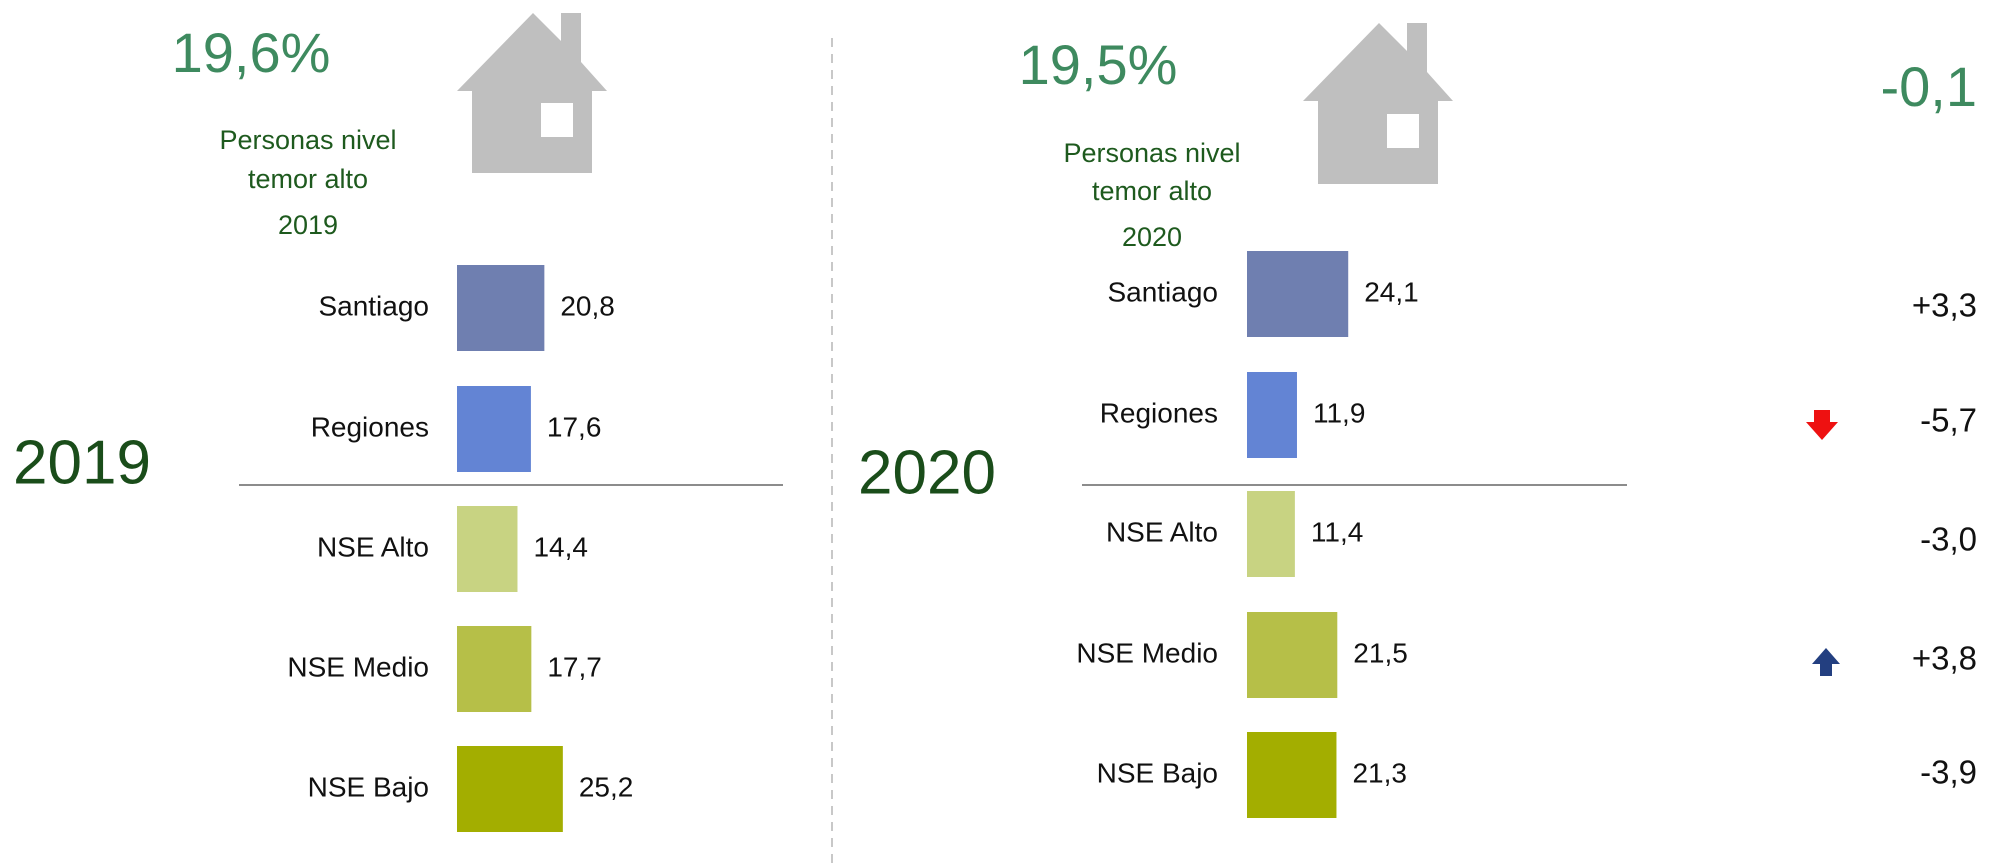 This screenshot has height=863, width=1990. I want to click on up-arrow, so click(1826, 662).